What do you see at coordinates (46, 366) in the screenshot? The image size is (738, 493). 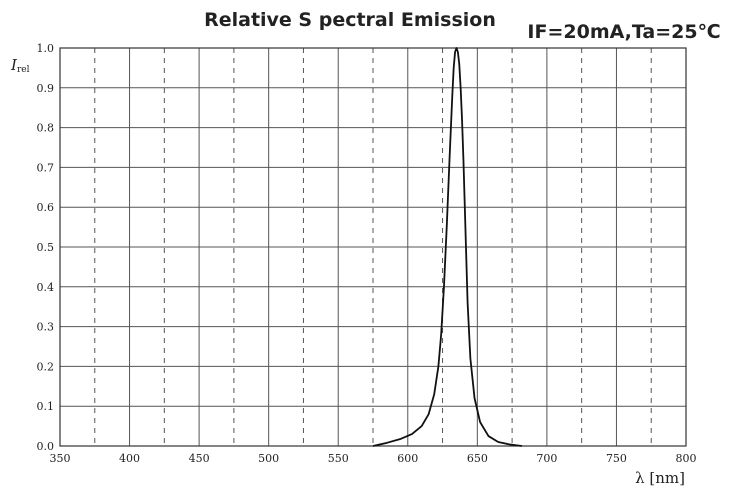 I see `y-tick-label: 0.2` at bounding box center [46, 366].